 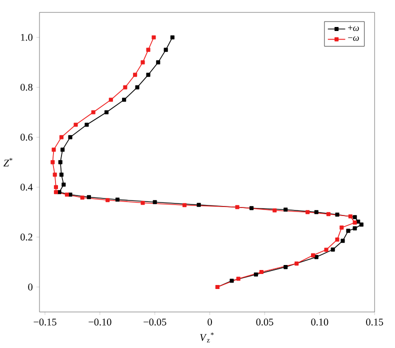 What do you see at coordinates (26, 187) in the screenshot?
I see `y-tick-label: 0.4` at bounding box center [26, 187].